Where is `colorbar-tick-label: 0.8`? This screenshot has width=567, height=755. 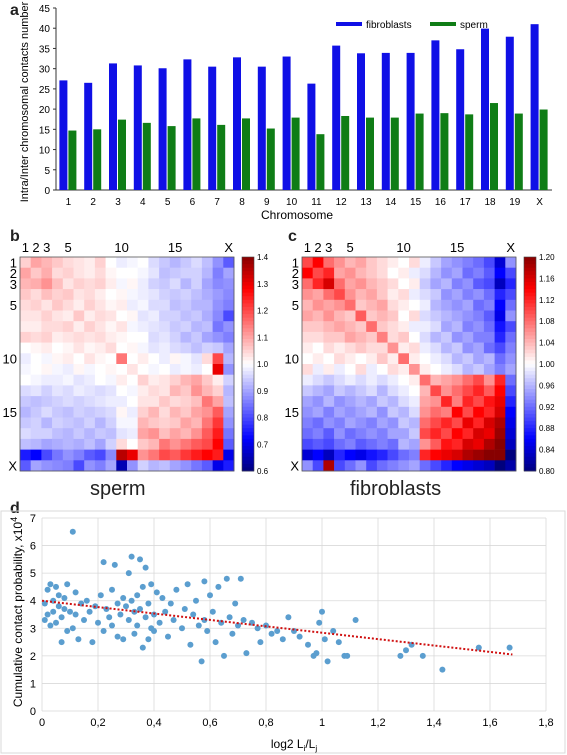
colorbar-tick-label: 0.8 is located at coordinates (263, 418).